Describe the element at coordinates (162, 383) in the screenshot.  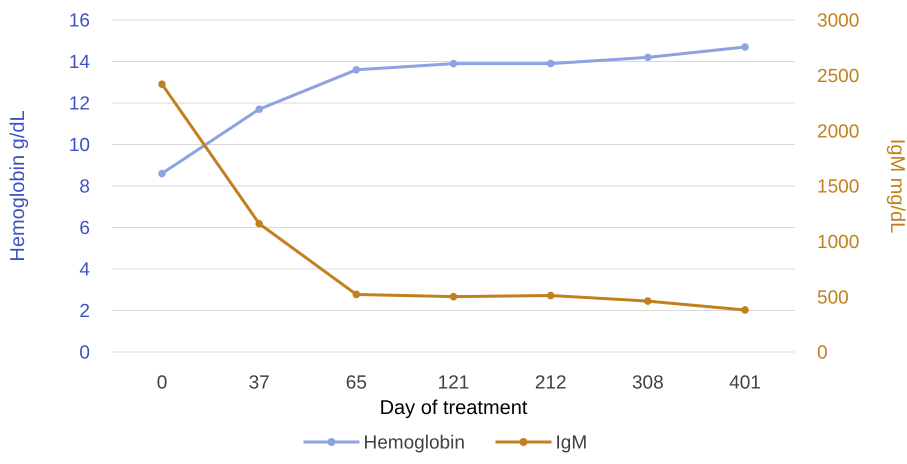
I see `x-tick-label: 0` at that location.